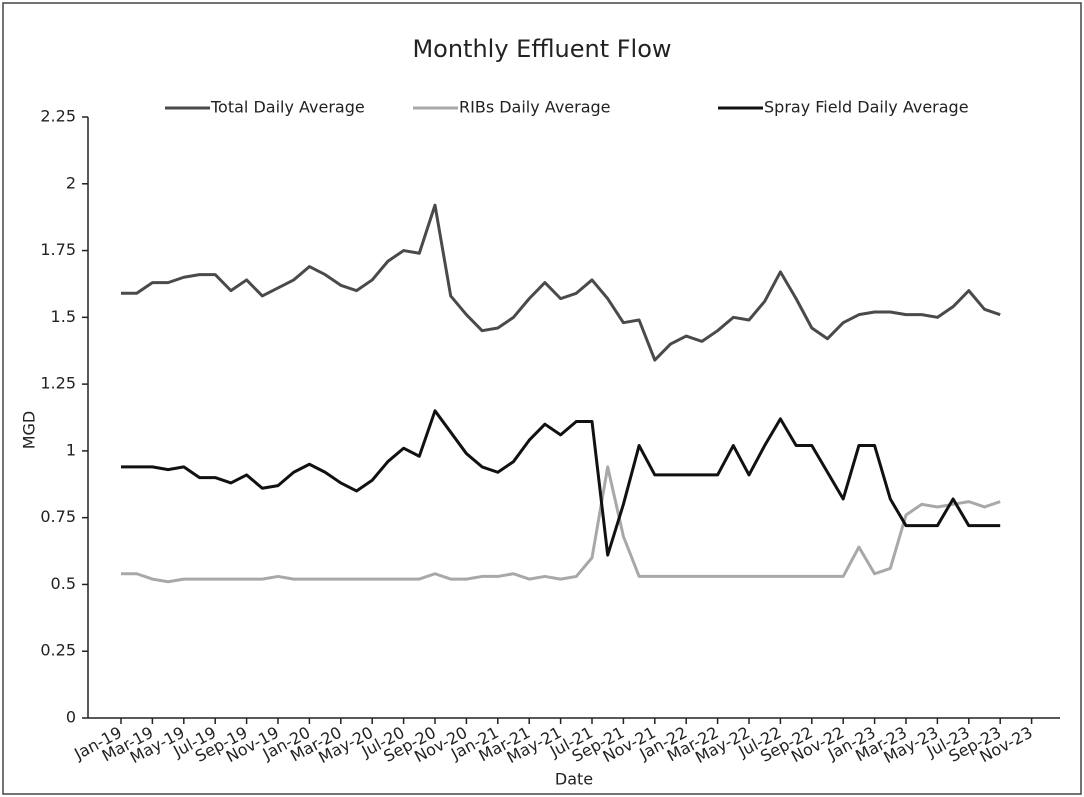 This screenshot has height=797, width=1084. What do you see at coordinates (287, 107) in the screenshot?
I see `legend-label: Total Daily Average` at bounding box center [287, 107].